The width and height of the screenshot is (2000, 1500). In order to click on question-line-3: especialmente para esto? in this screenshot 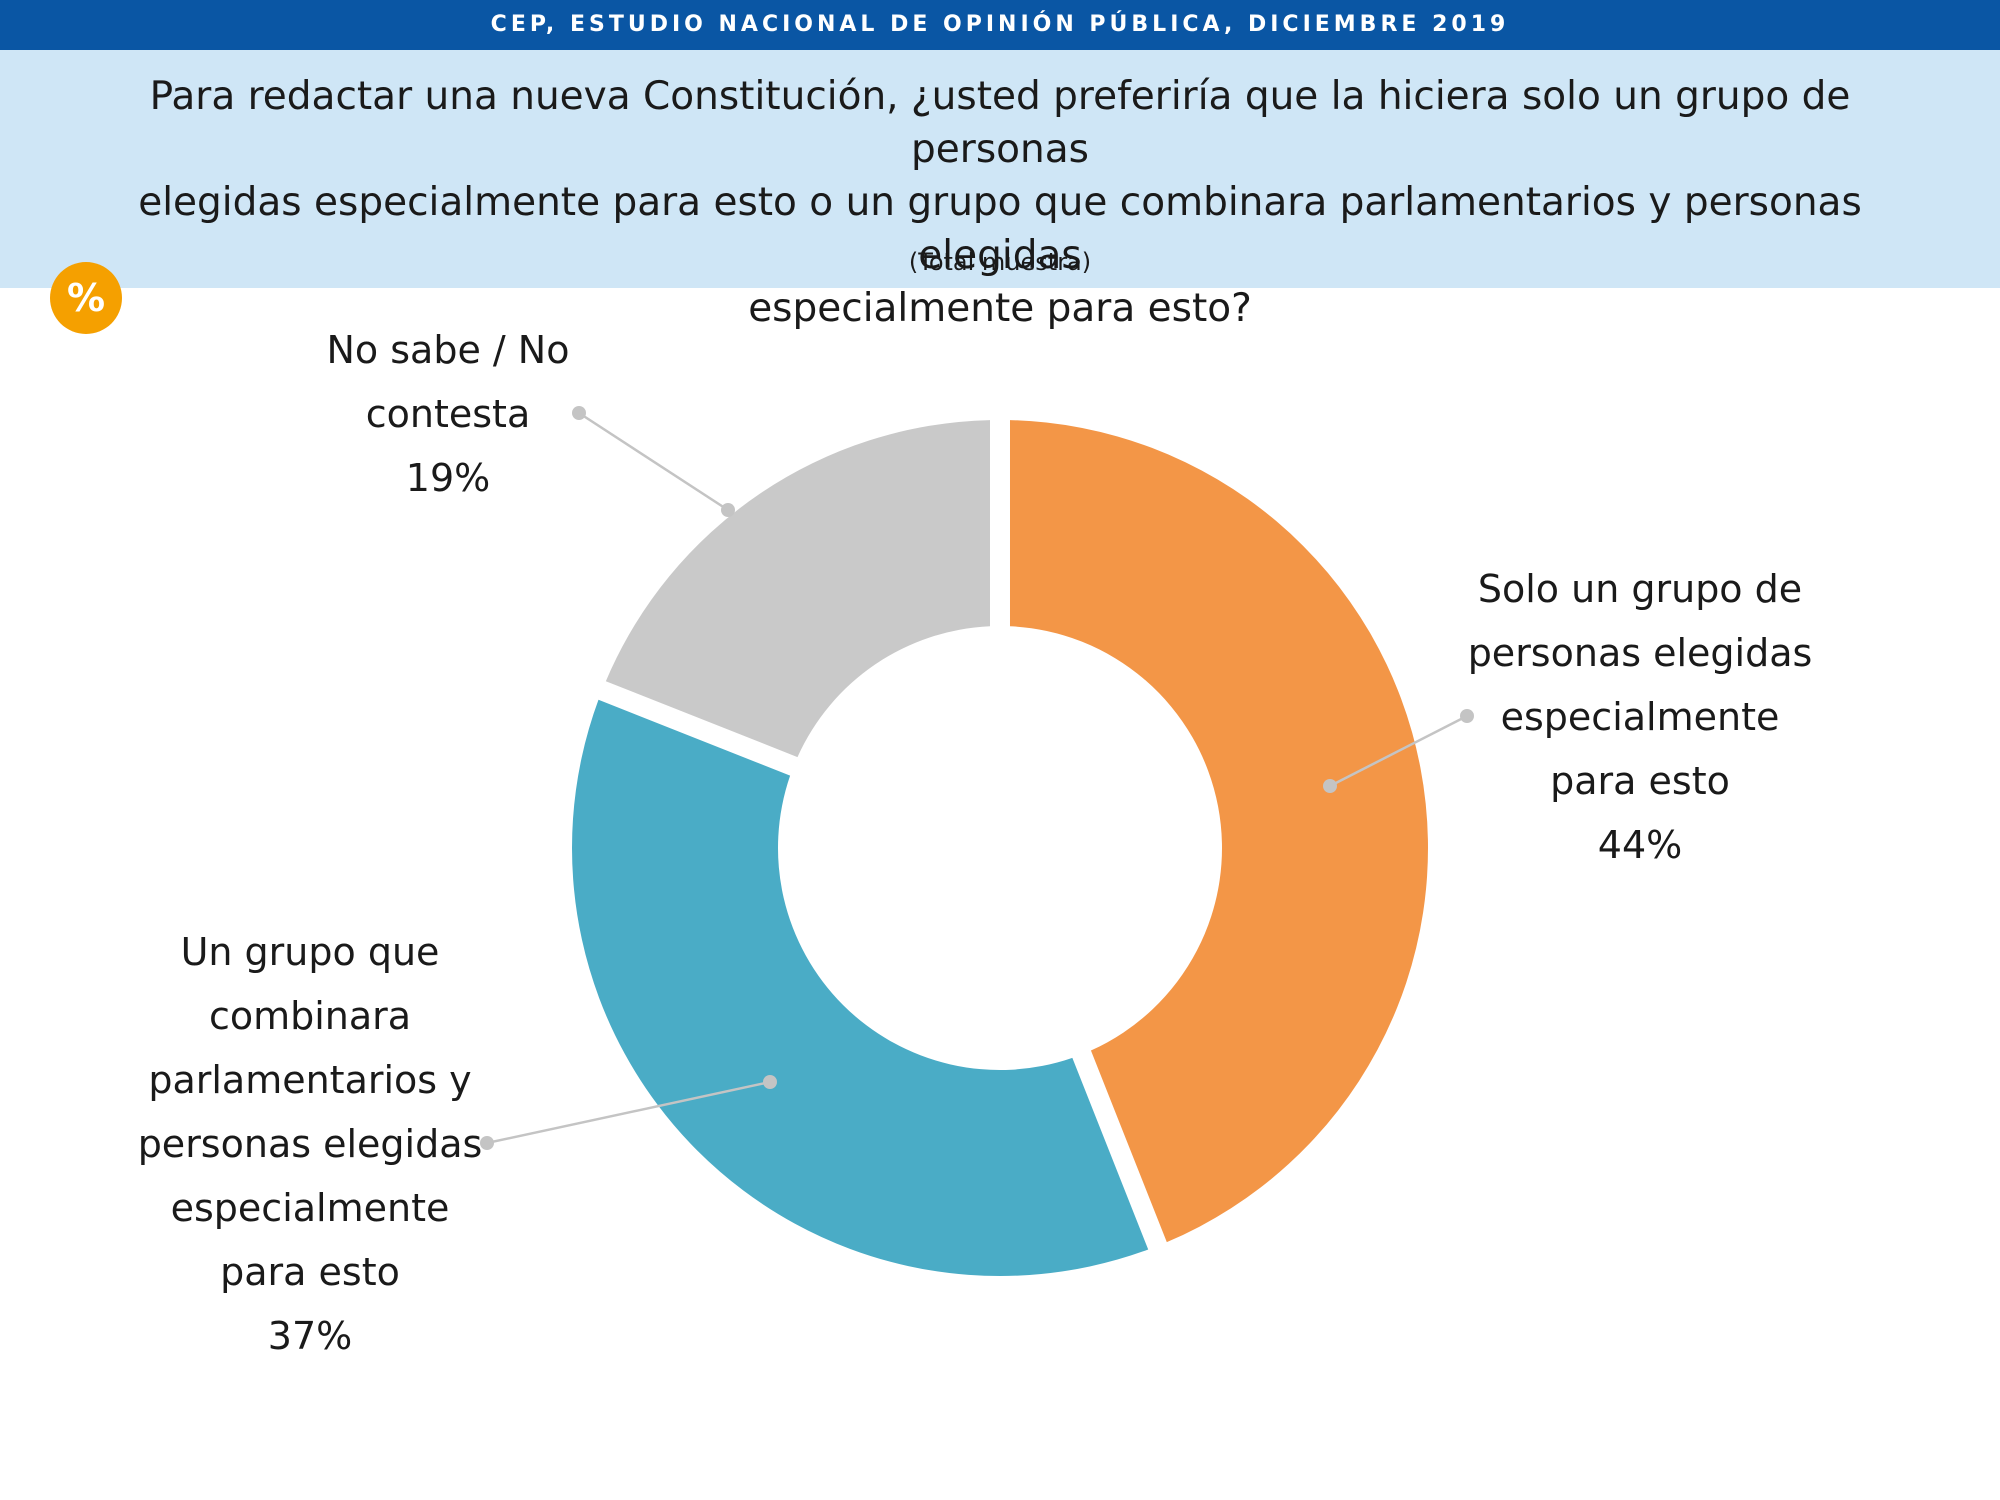, I will do `click(1000, 308)`.